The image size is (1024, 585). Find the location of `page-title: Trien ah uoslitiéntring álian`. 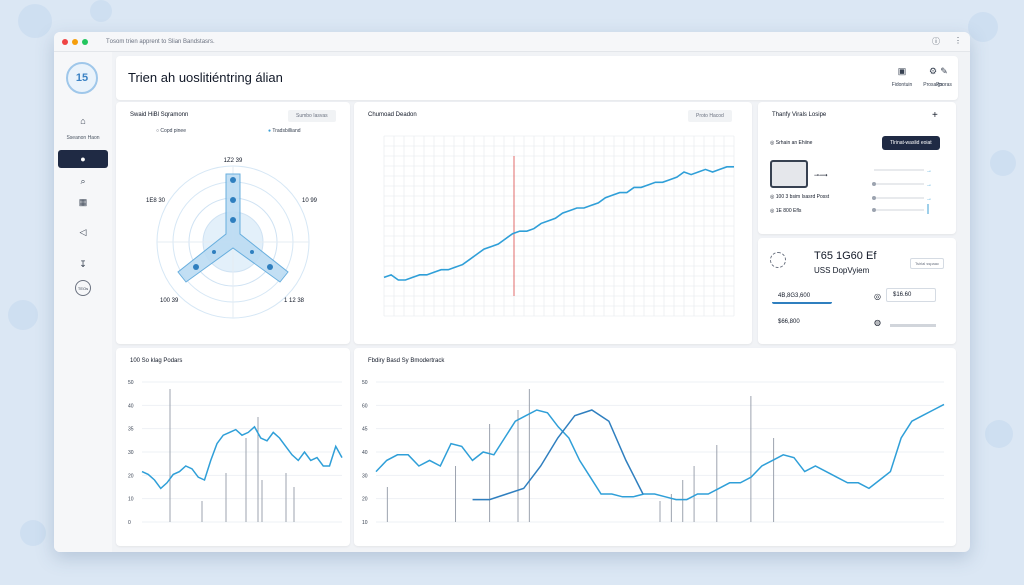

page-title: Trien ah uoslitiéntring álian is located at coordinates (205, 77).